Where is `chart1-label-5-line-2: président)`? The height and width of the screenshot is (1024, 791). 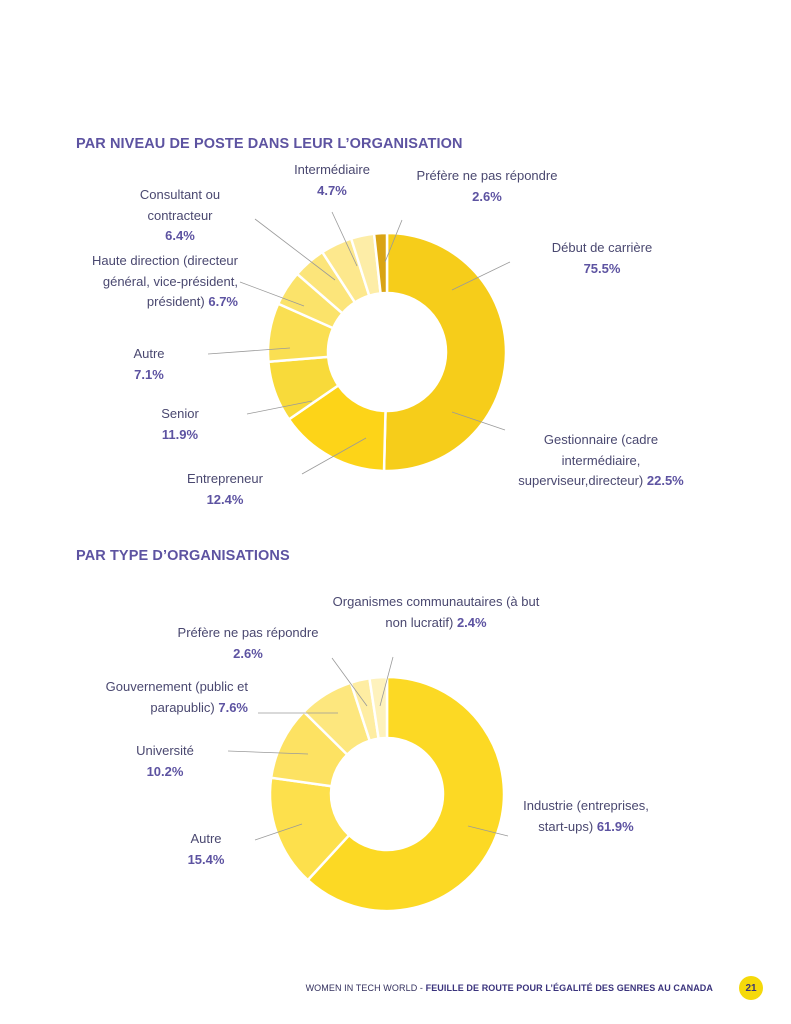
chart1-label-5-line-2: président) is located at coordinates (175, 301).